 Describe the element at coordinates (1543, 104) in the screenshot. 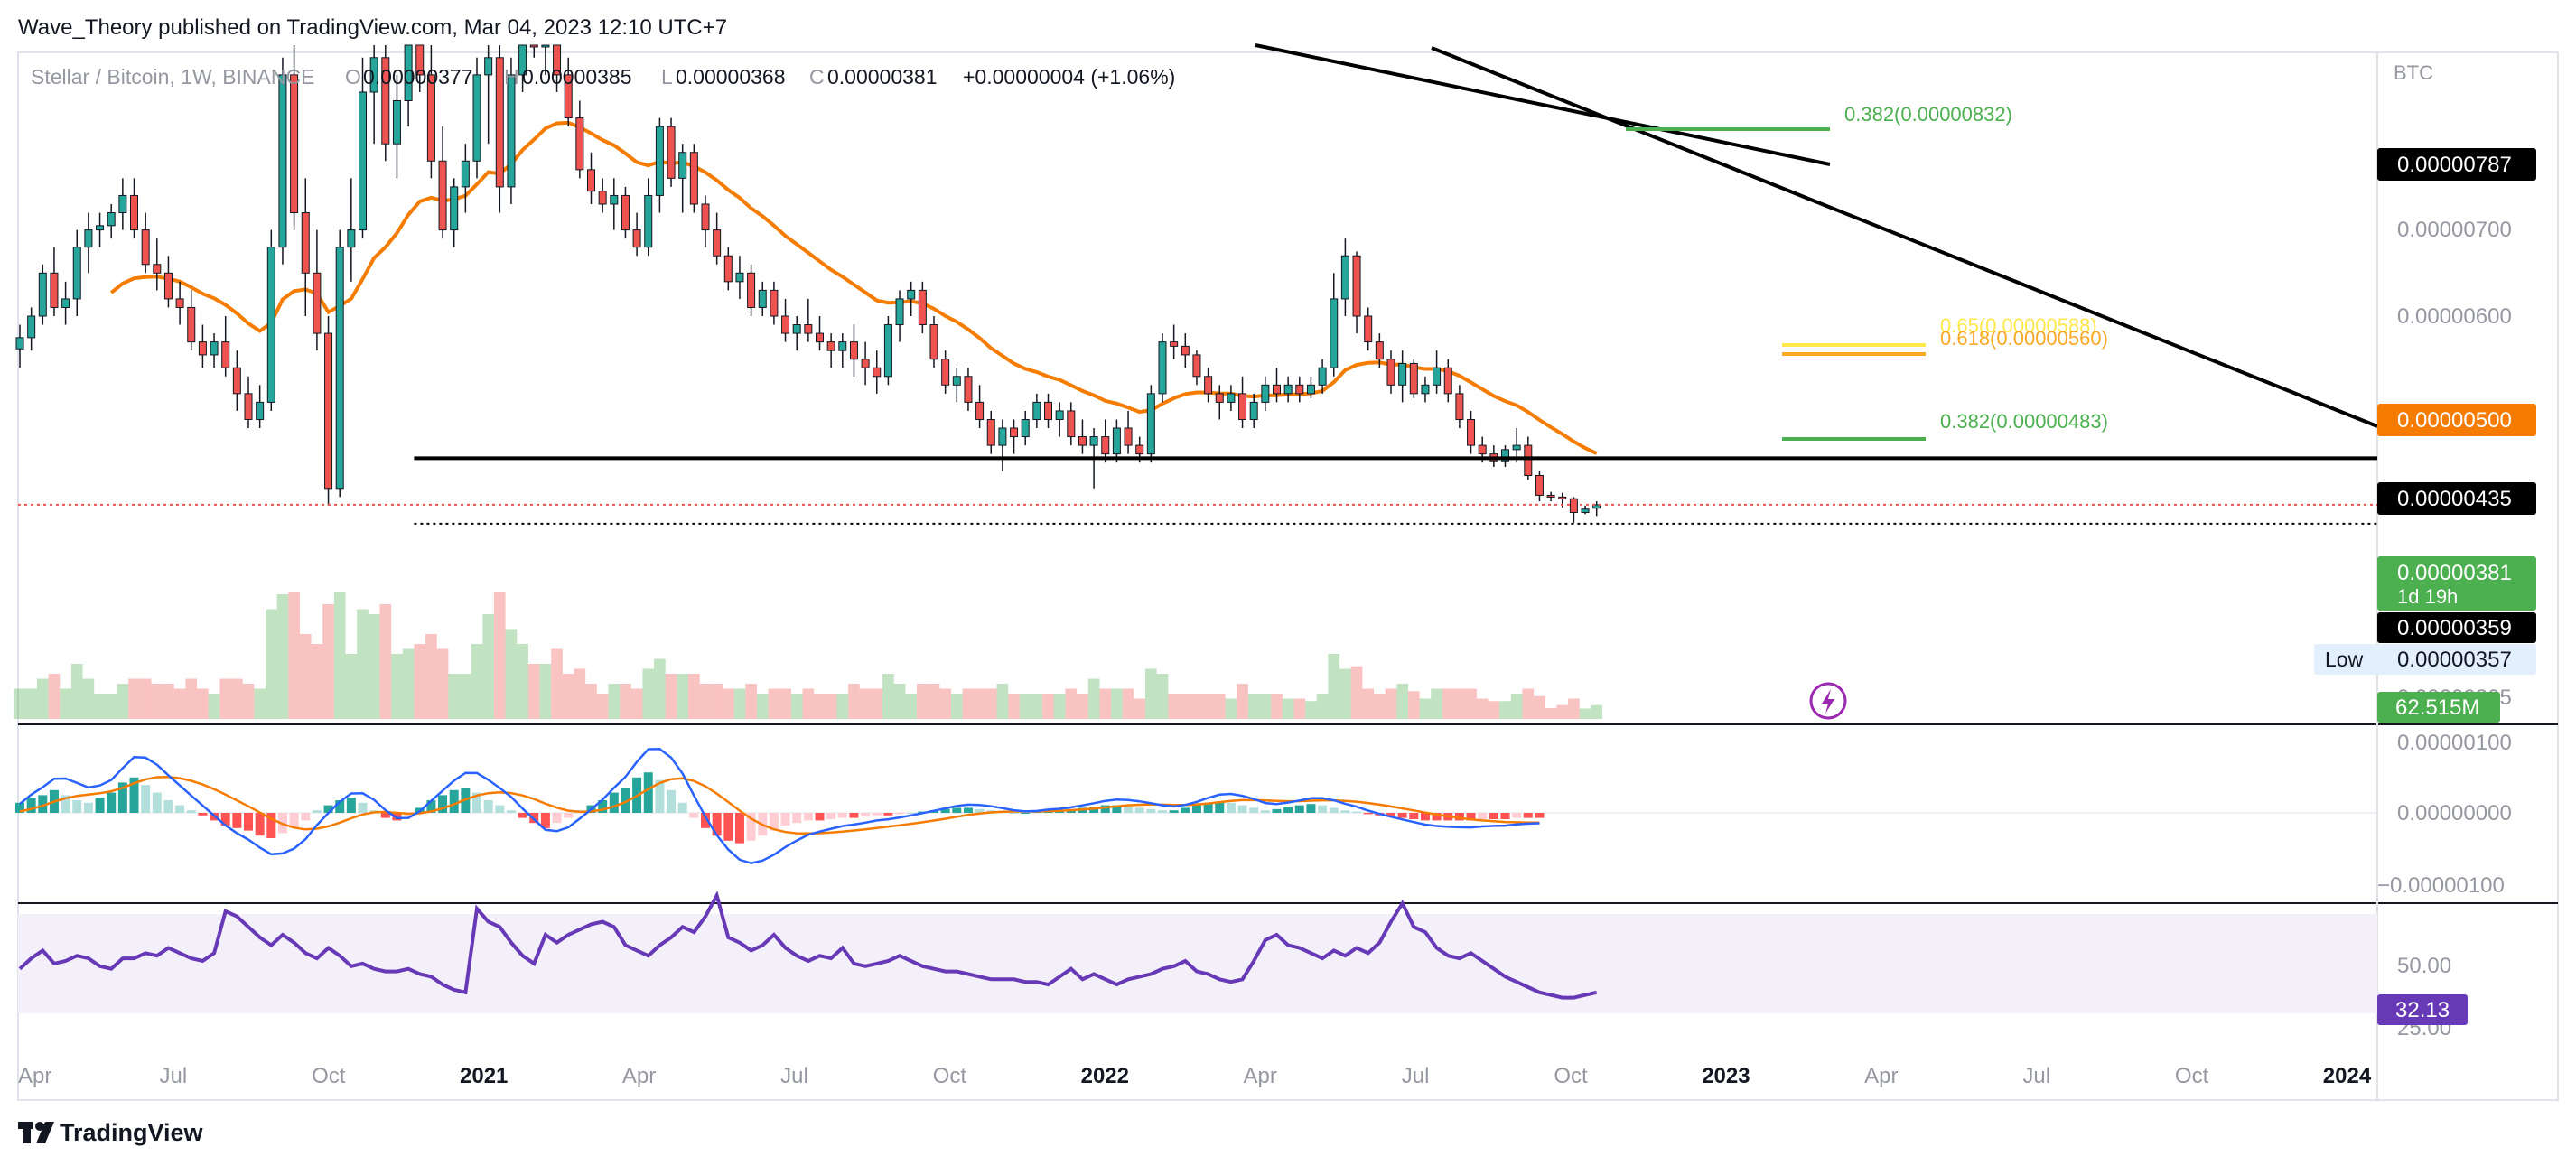

I see `trendline-descending-short` at that location.